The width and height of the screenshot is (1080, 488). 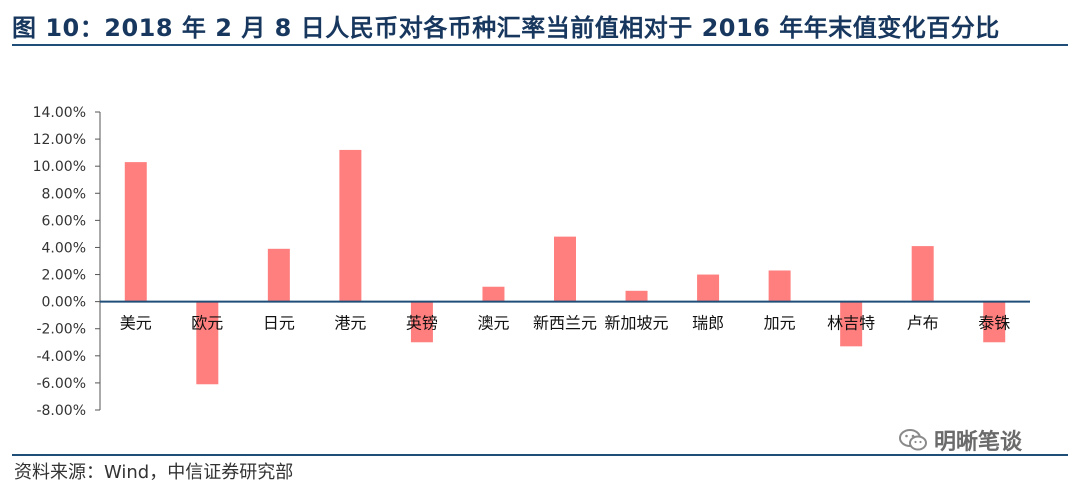 I want to click on watermark-text: 明晰笔谈, so click(x=978, y=442).